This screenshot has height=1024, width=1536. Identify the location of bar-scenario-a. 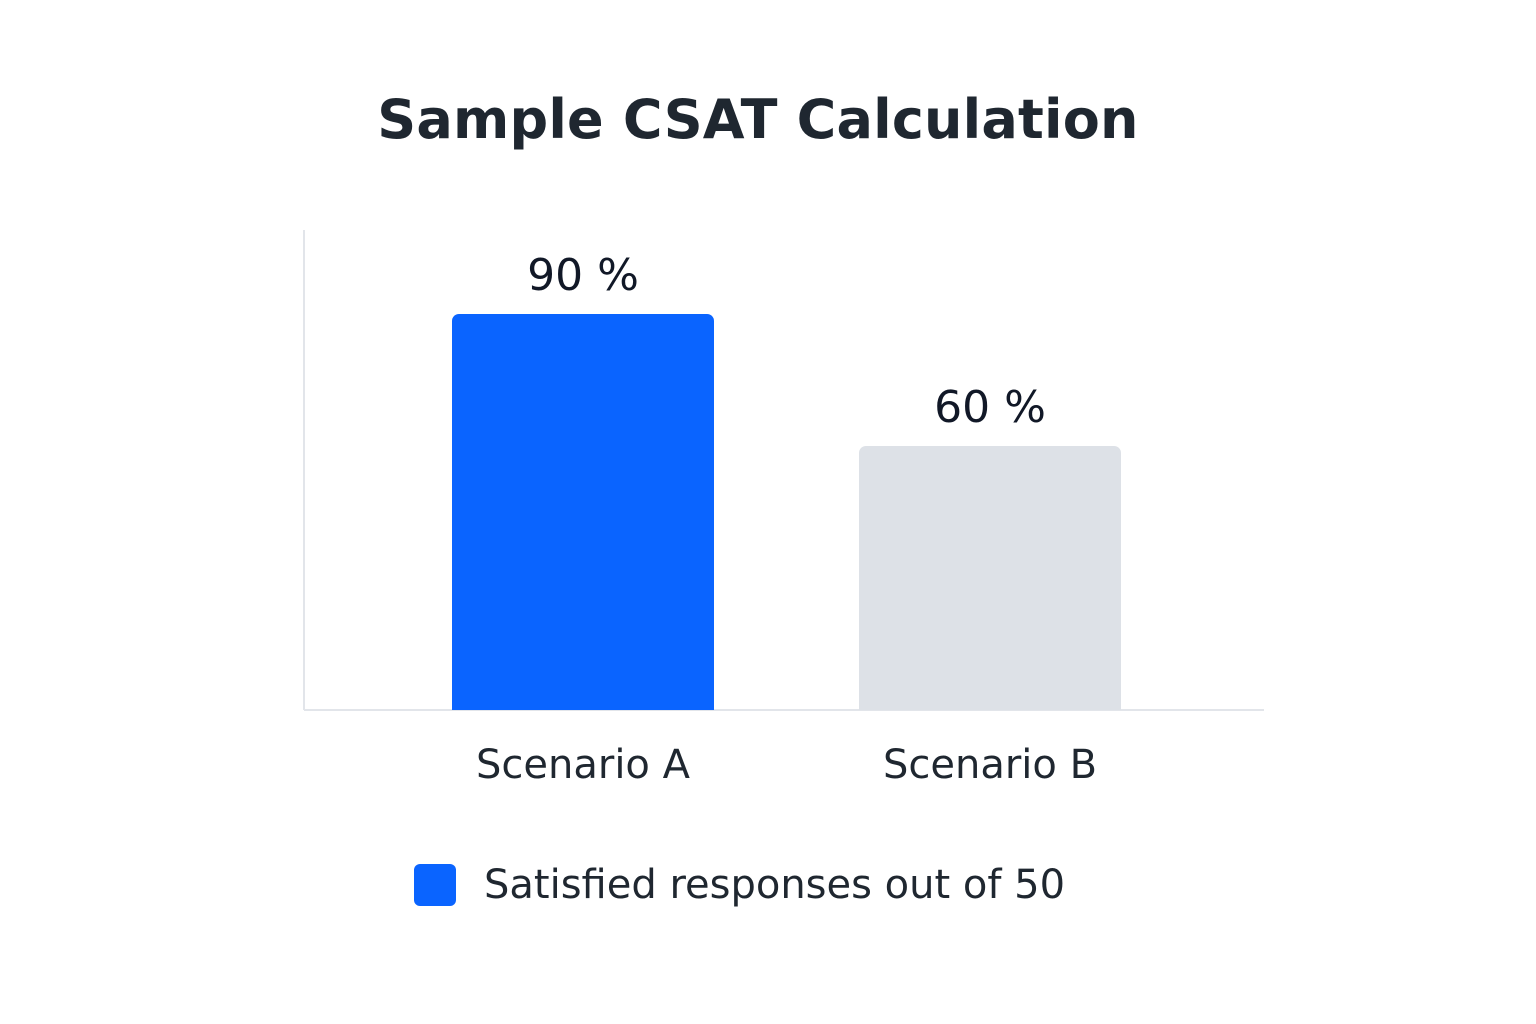
(583, 512).